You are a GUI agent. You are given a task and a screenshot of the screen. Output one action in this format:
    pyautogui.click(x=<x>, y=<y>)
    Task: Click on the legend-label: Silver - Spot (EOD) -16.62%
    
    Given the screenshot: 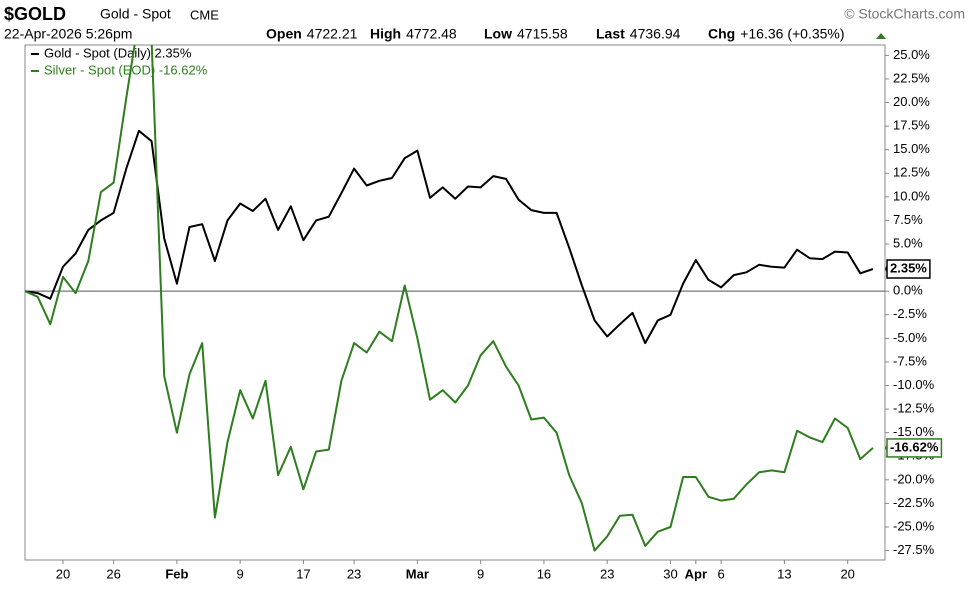 What is the action you would take?
    pyautogui.click(x=126, y=69)
    